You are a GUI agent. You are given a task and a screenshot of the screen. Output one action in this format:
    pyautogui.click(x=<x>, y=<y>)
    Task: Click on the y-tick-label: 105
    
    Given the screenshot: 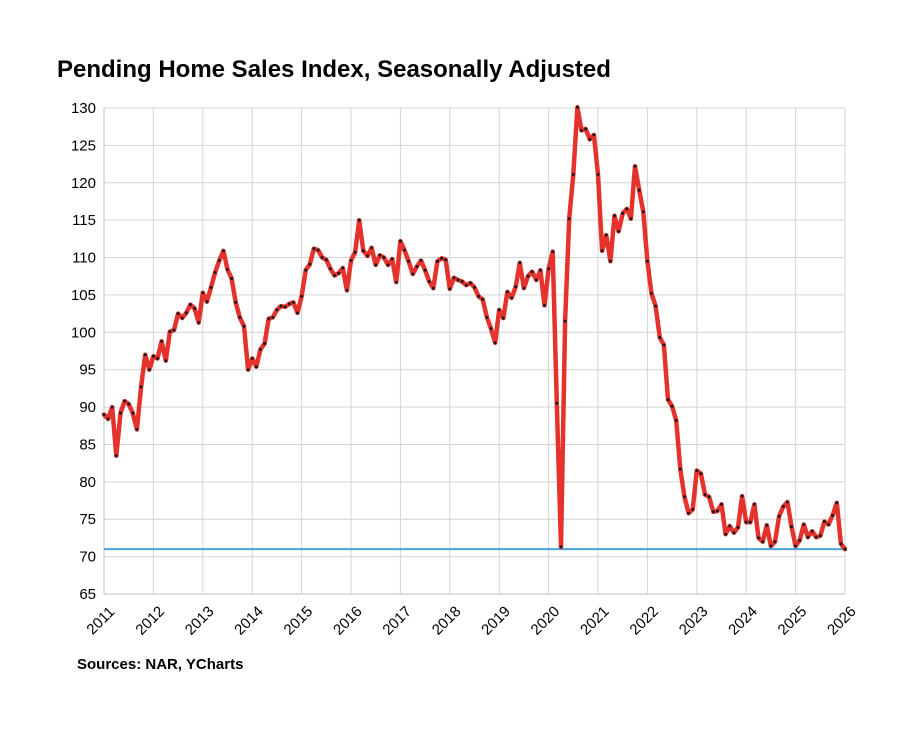 What is the action you would take?
    pyautogui.click(x=83, y=295)
    